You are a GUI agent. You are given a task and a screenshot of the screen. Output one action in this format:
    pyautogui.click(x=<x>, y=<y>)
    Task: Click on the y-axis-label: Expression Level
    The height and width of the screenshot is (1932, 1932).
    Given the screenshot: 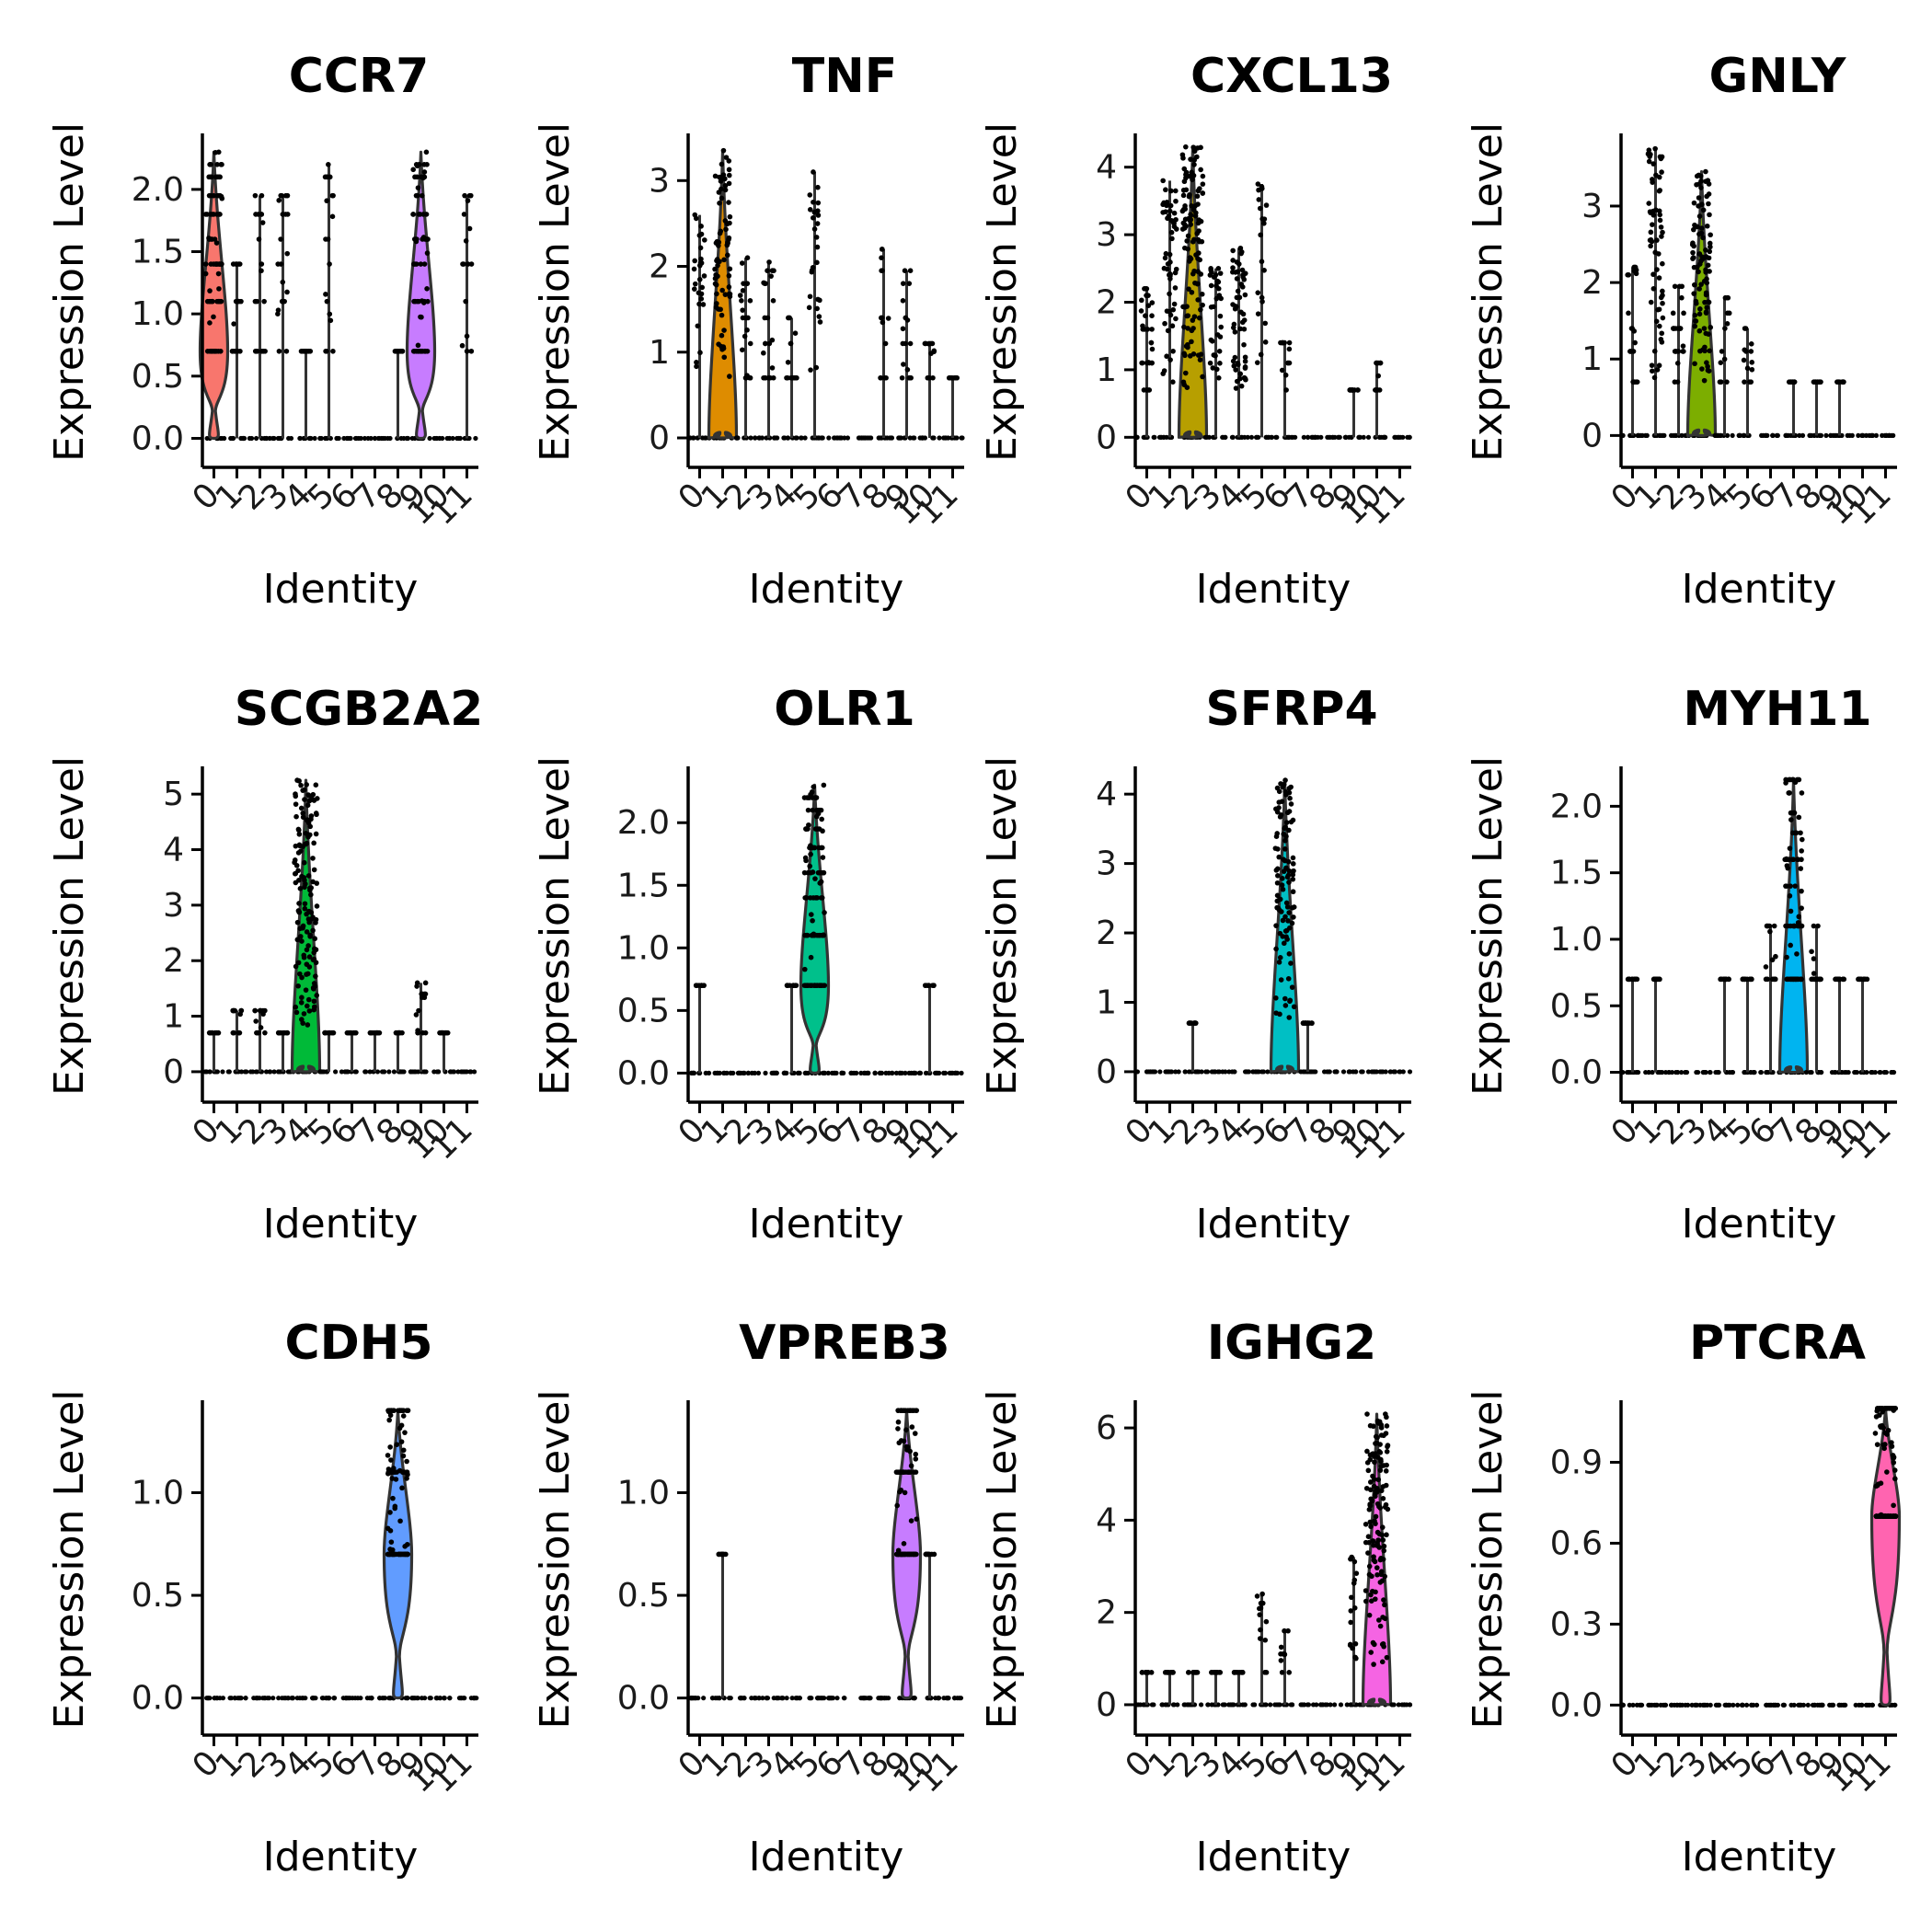 What is the action you would take?
    pyautogui.click(x=1002, y=926)
    